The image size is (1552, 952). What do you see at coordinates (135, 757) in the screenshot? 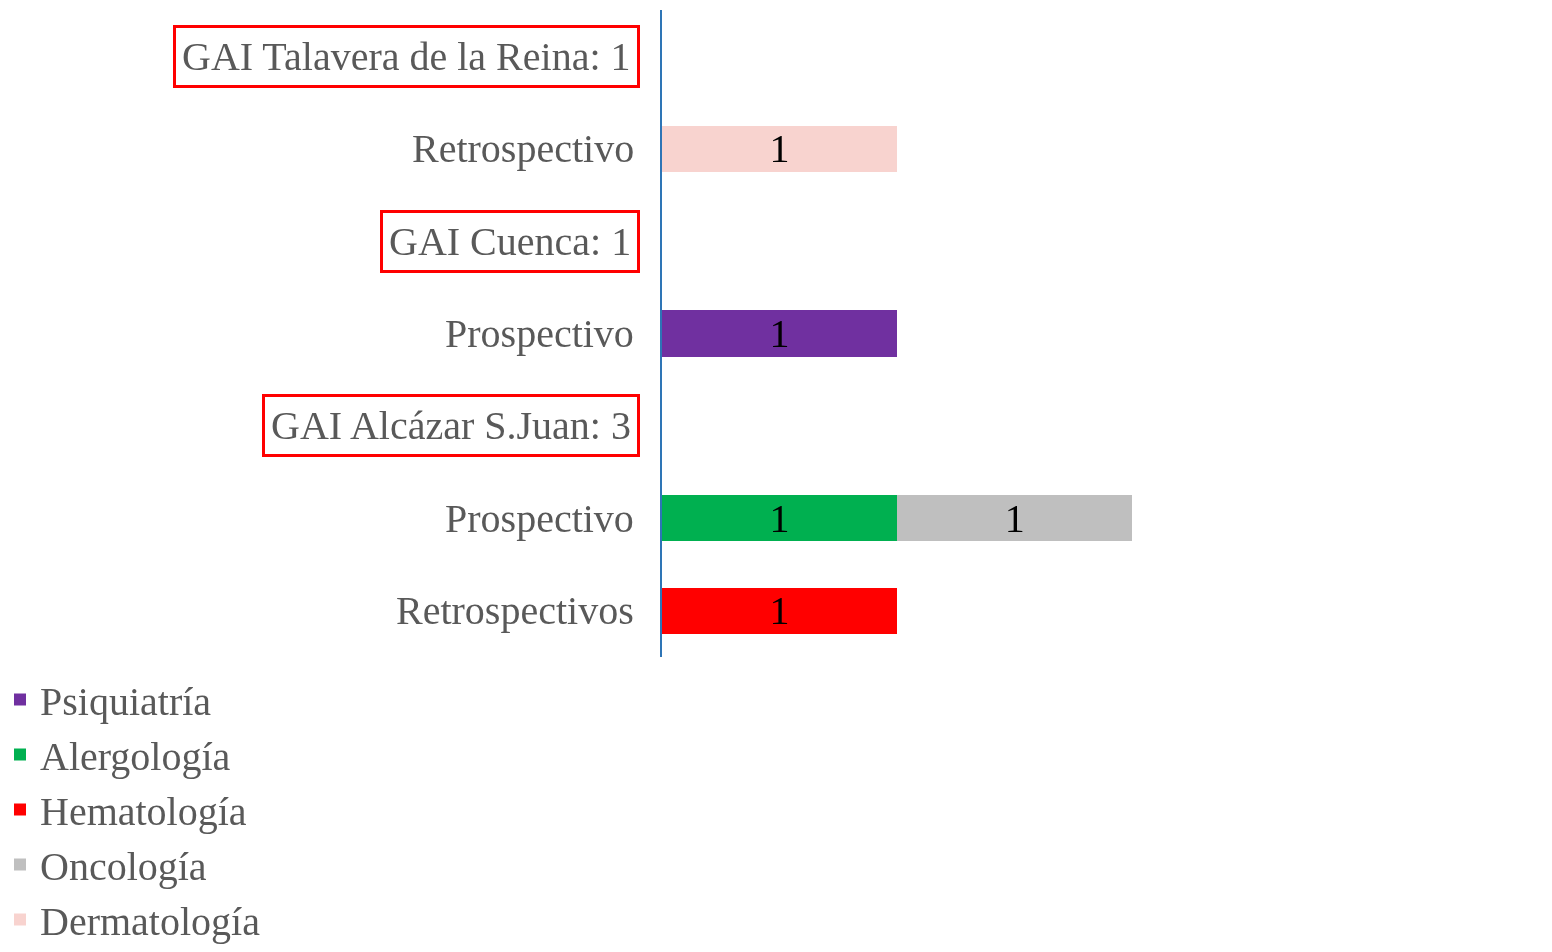
I see `legend-label: Alergología` at bounding box center [135, 757].